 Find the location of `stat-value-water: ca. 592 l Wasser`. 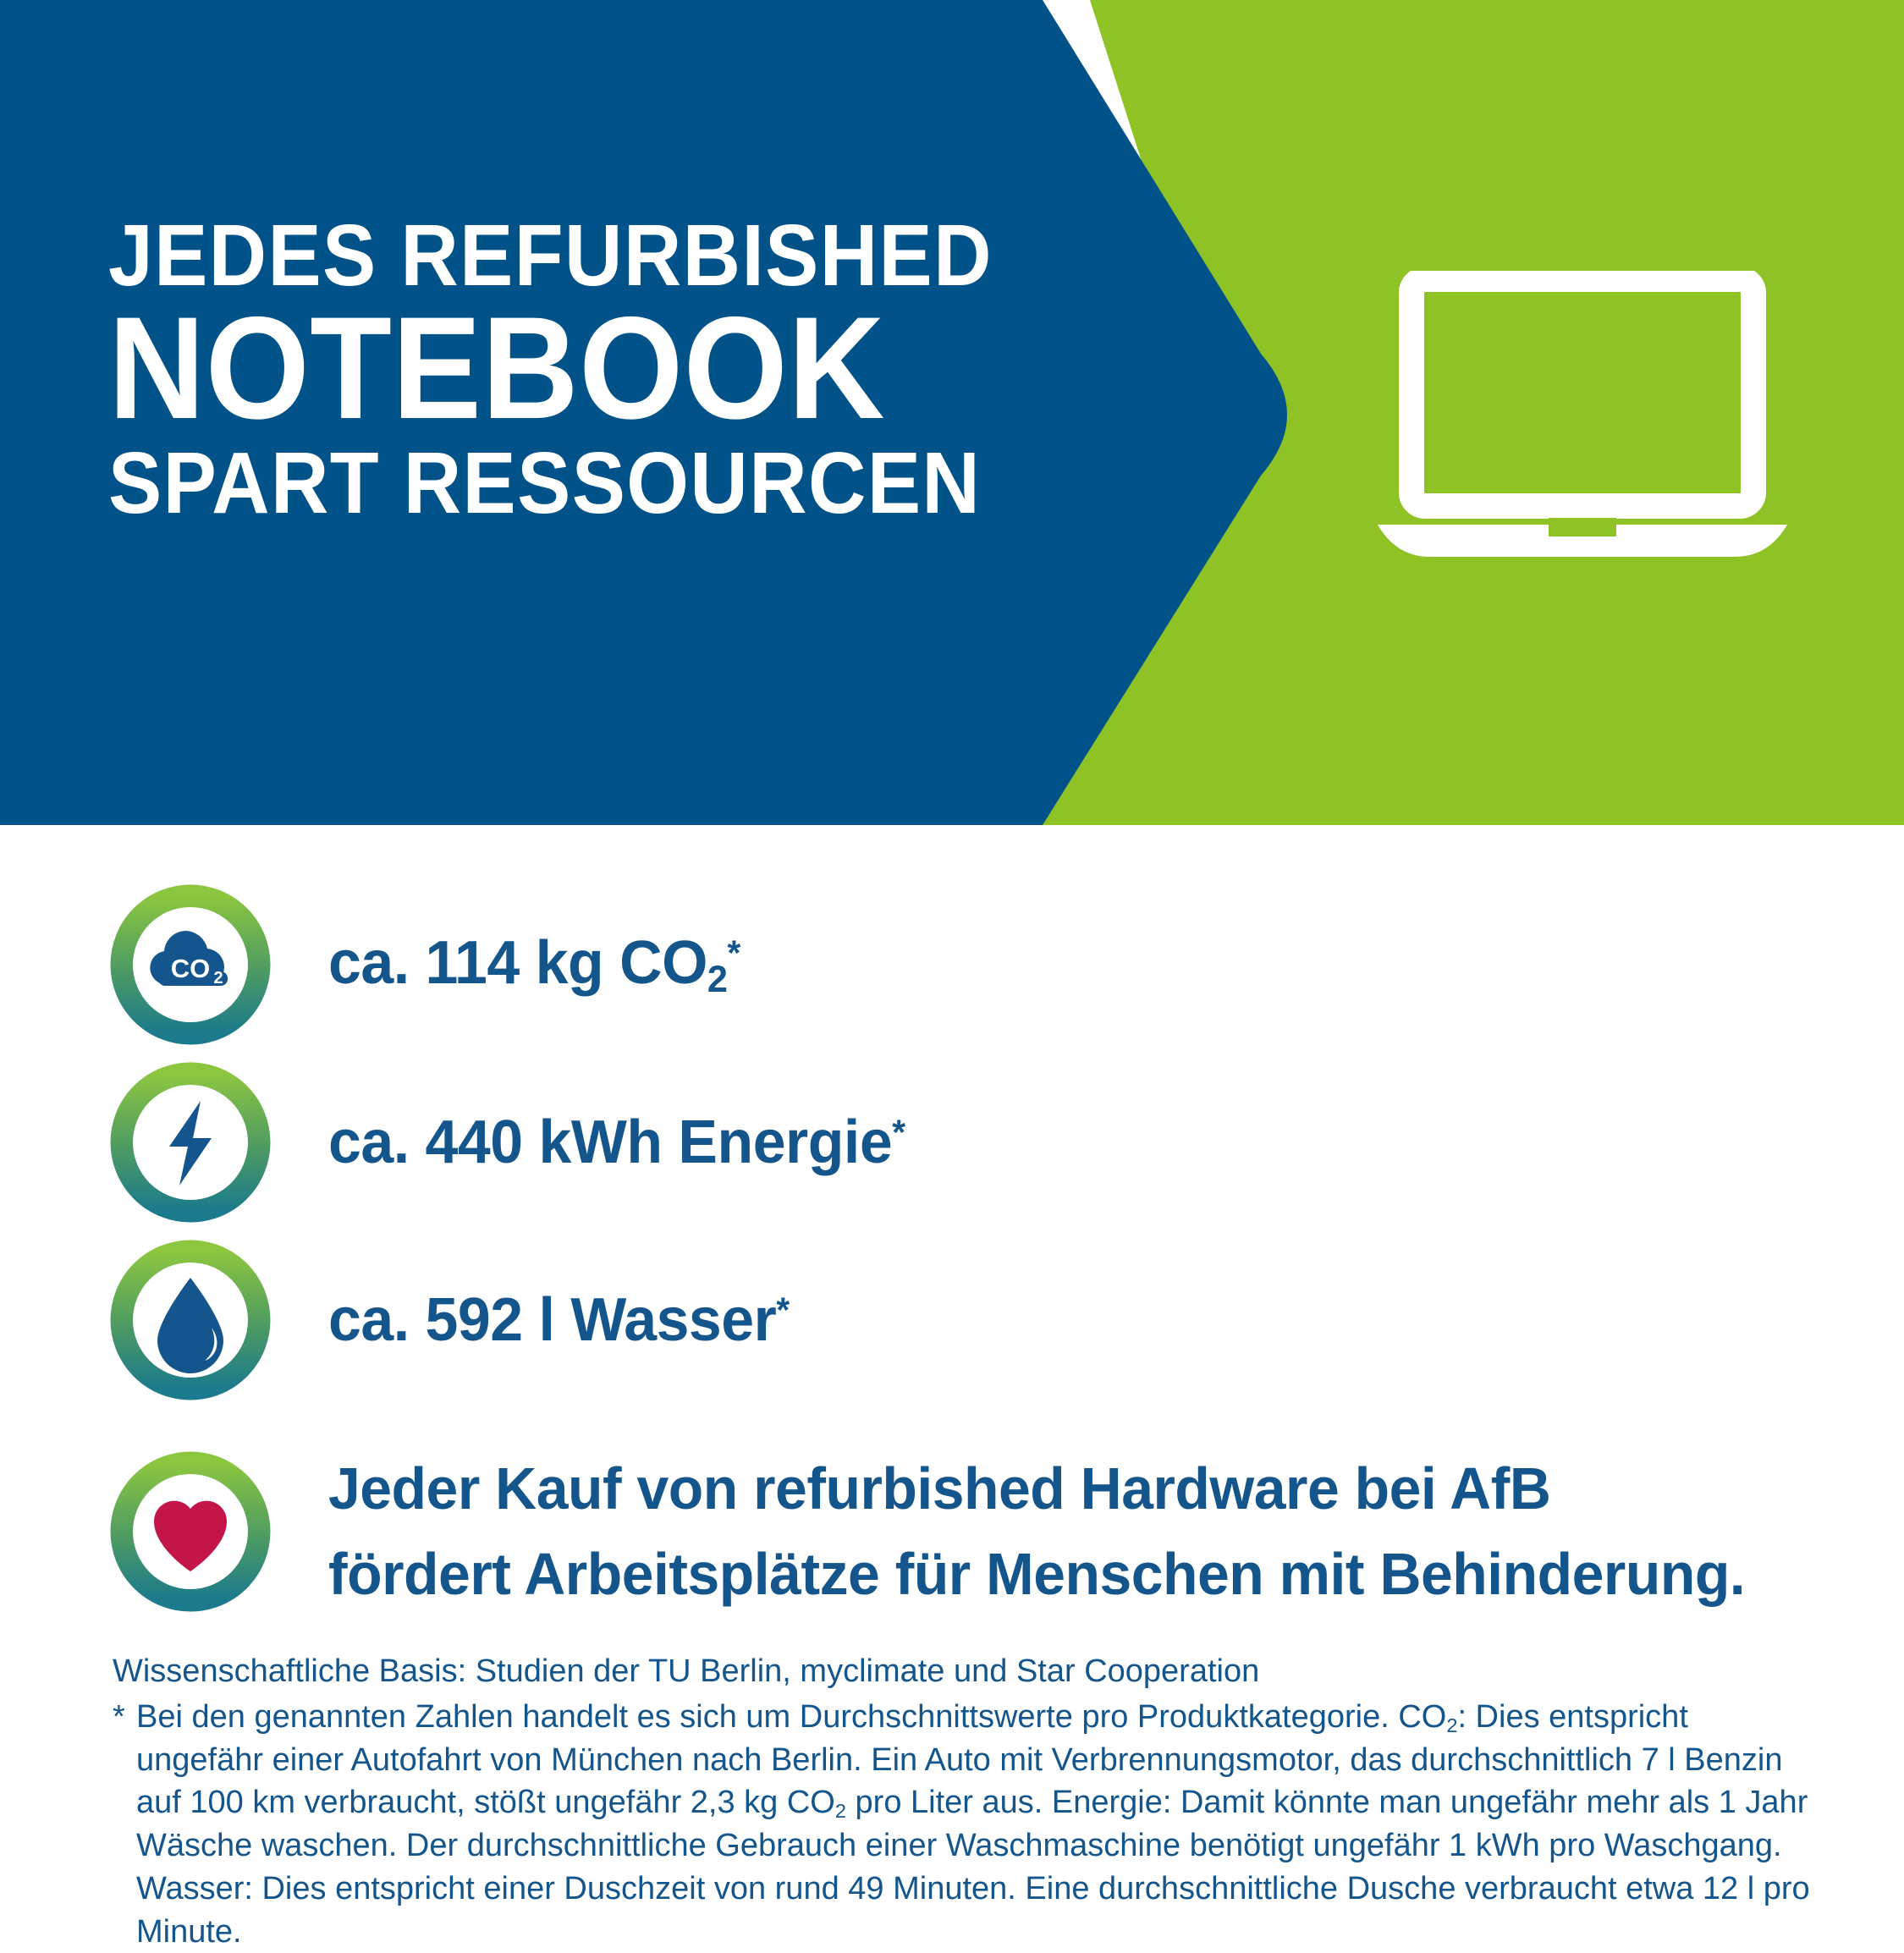

stat-value-water: ca. 592 l Wasser is located at coordinates (552, 1320).